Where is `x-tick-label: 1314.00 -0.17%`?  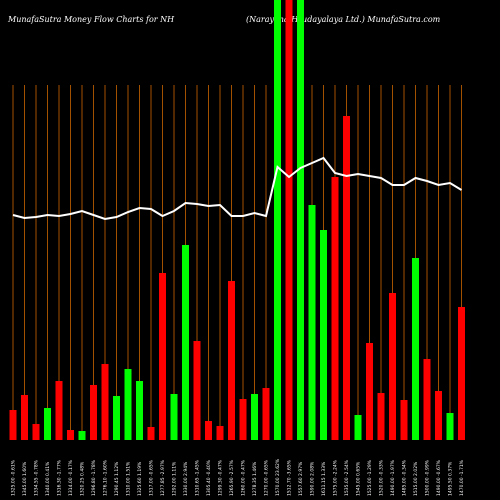
x-tick-label: 1314.00 -0.17% is located at coordinates (71, 477).